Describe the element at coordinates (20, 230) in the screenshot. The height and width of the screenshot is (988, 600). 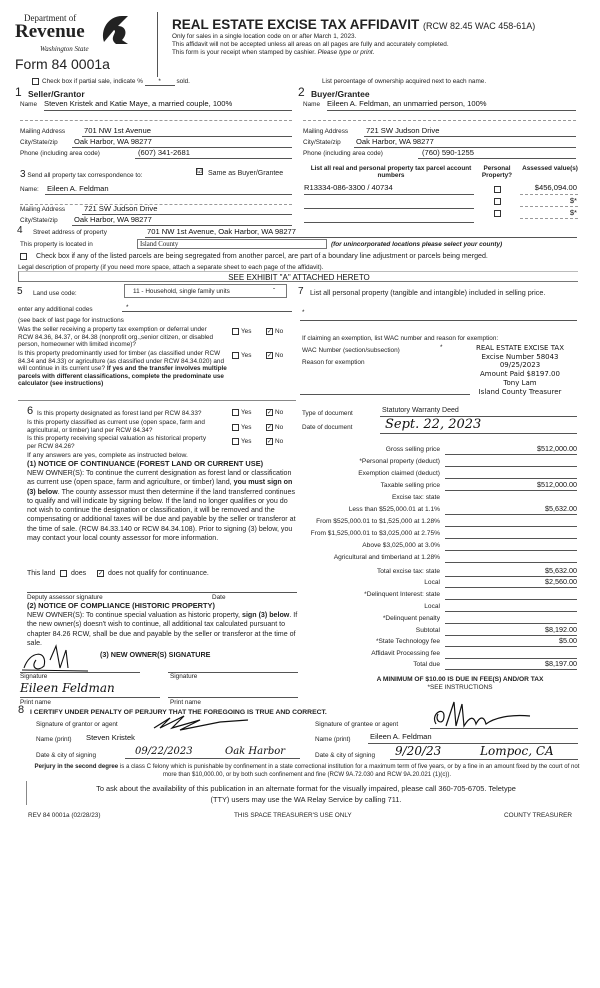
I see `section-number: 4` at that location.